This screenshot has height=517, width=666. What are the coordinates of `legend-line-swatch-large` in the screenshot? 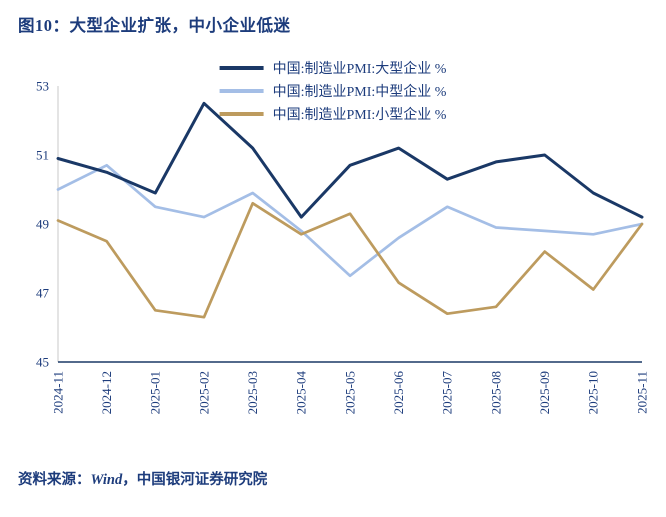 It's located at (241, 68).